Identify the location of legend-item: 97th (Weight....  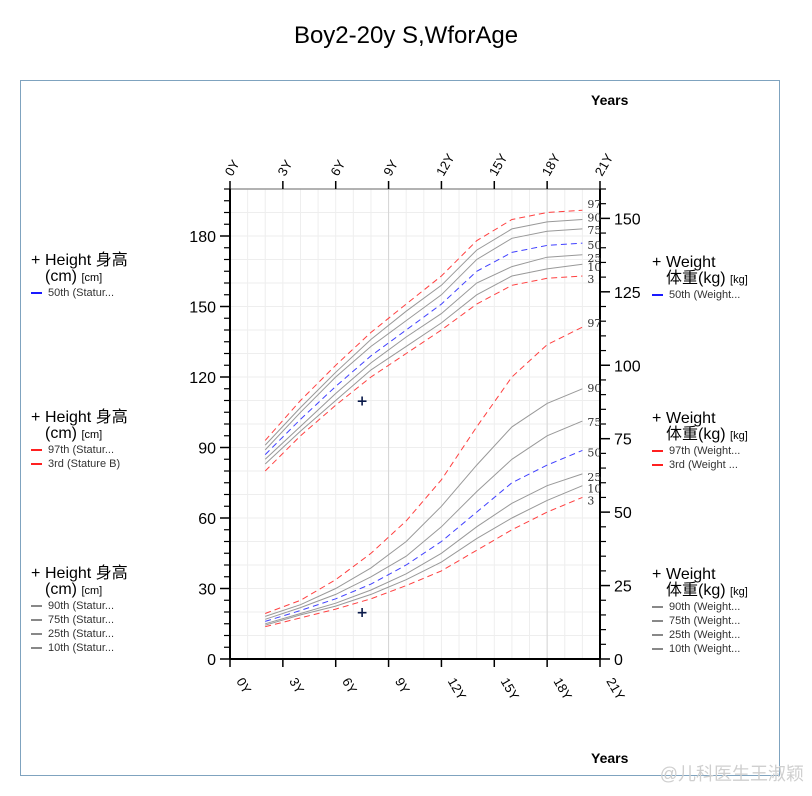
(700, 451).